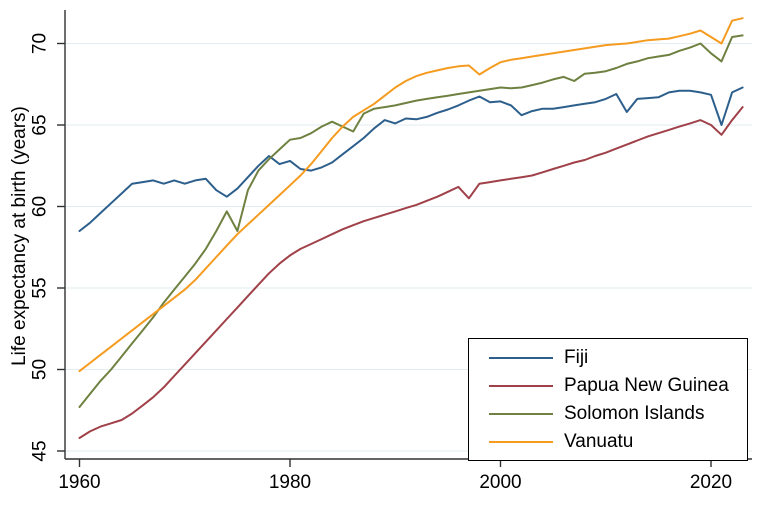  I want to click on y-tick-label-65: 65, so click(40, 124).